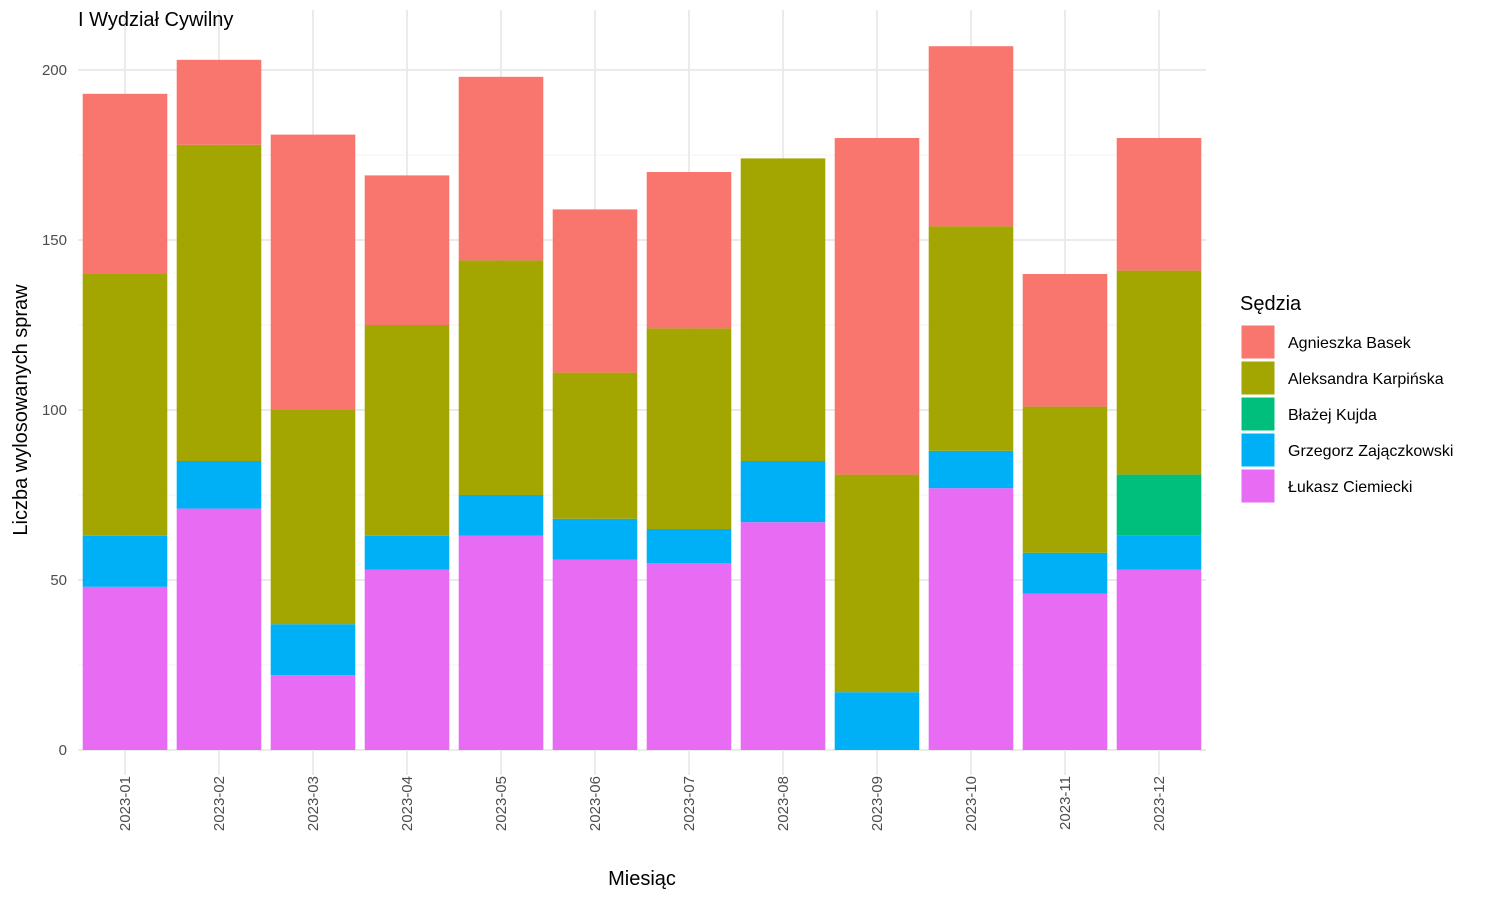  I want to click on legend-label: Grzegorz Zajączkowski, so click(1370, 451).